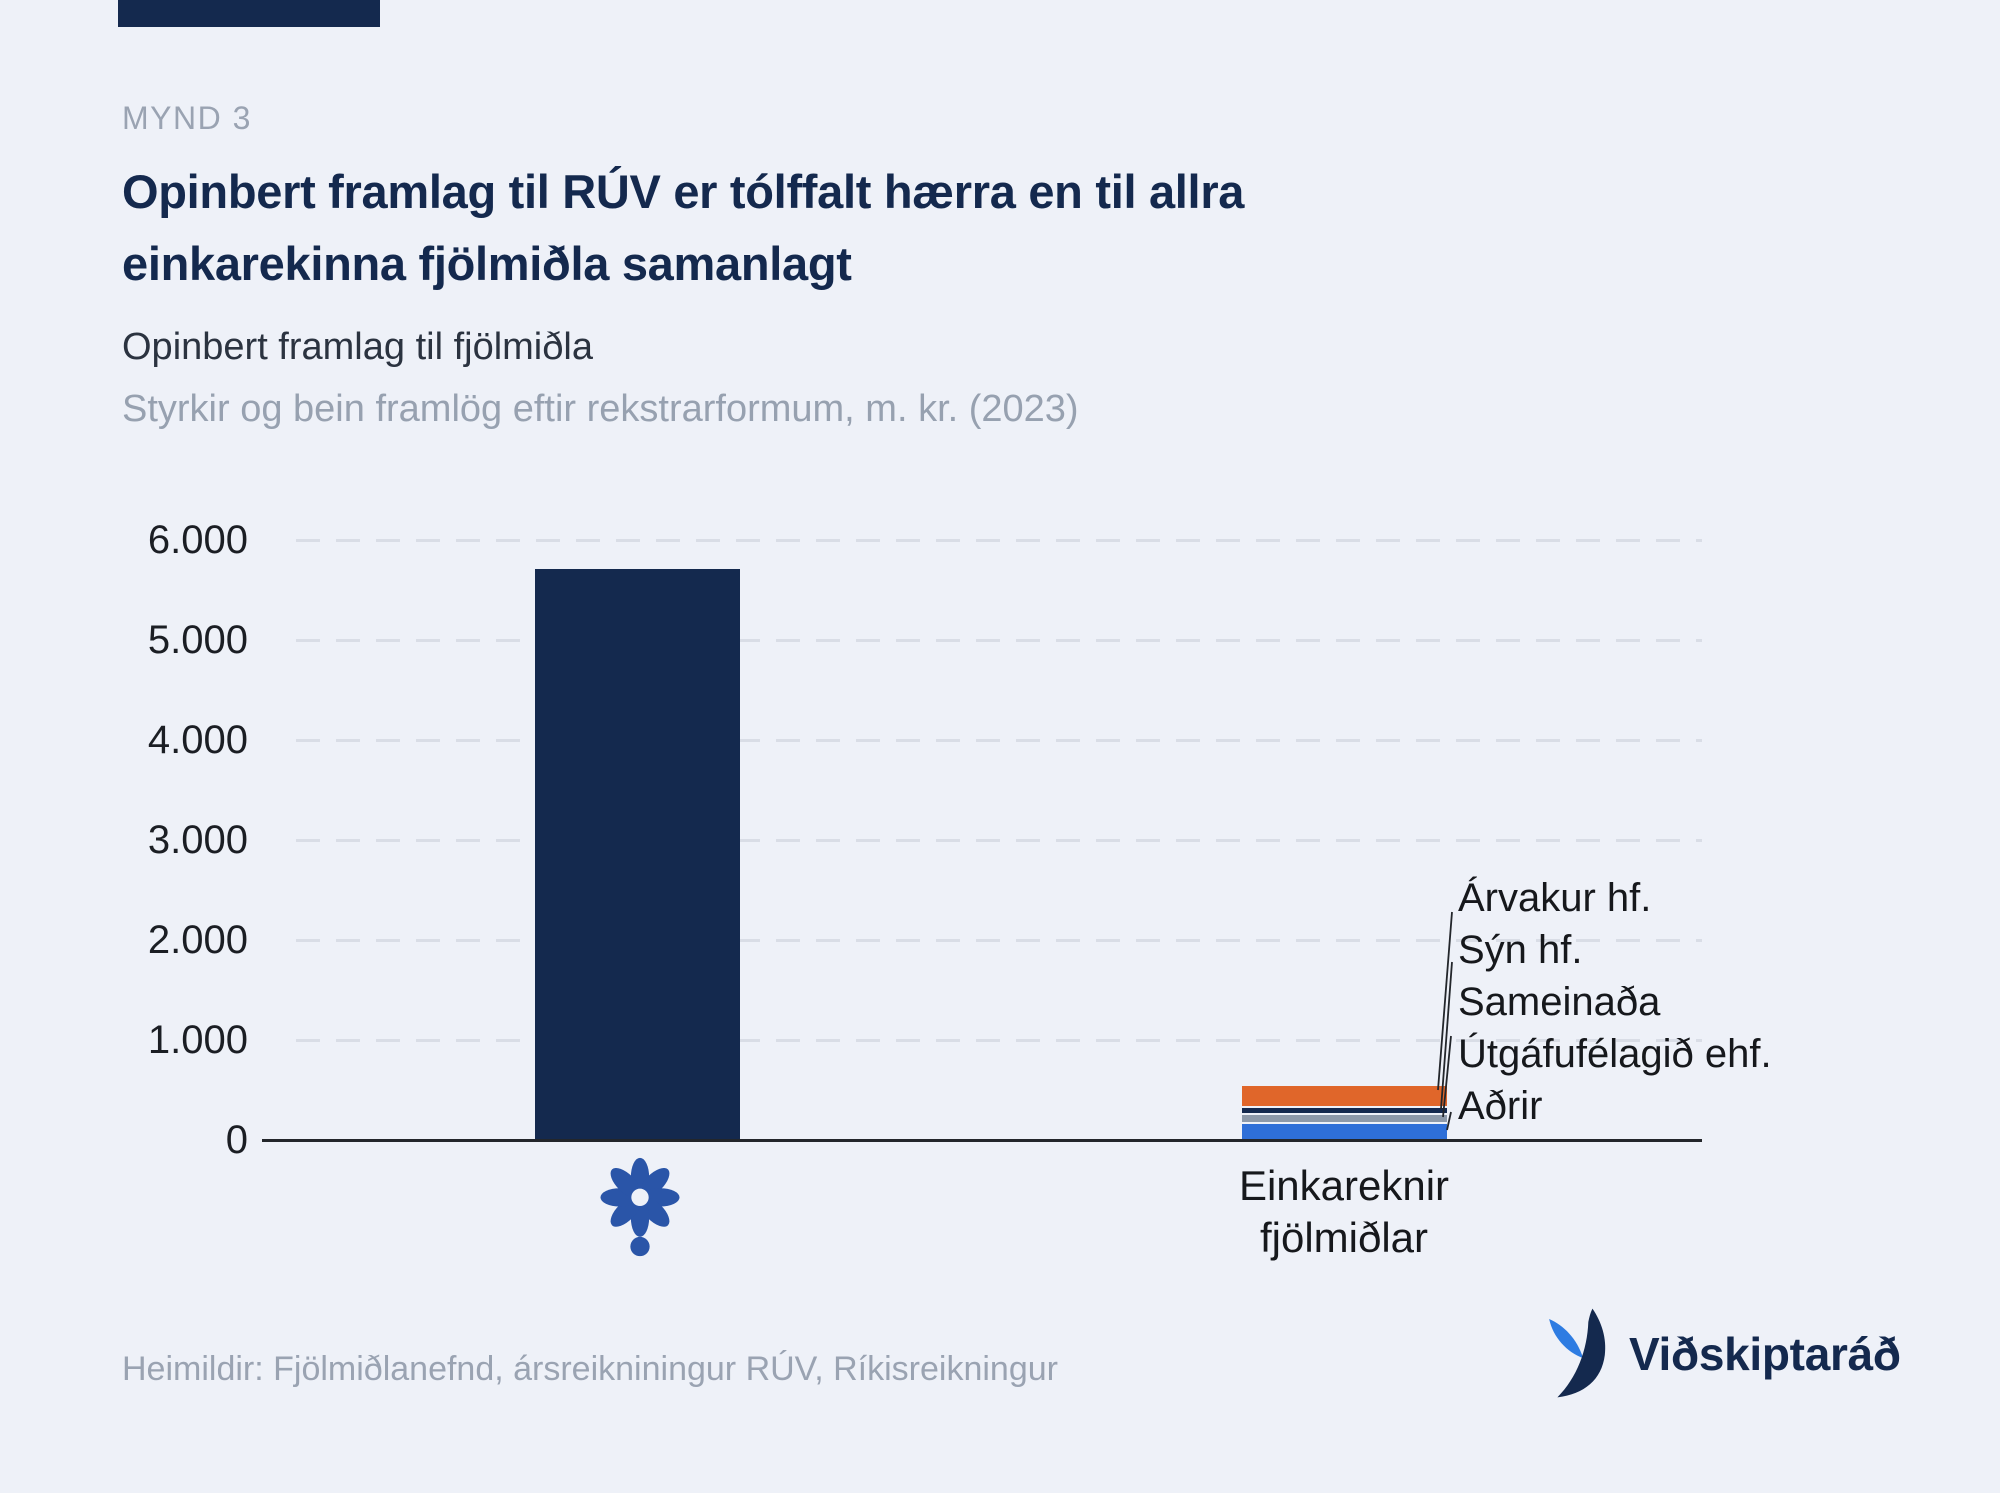 The image size is (2000, 1493). What do you see at coordinates (1555, 898) in the screenshot?
I see `annotation-label: Árvakur hf.` at bounding box center [1555, 898].